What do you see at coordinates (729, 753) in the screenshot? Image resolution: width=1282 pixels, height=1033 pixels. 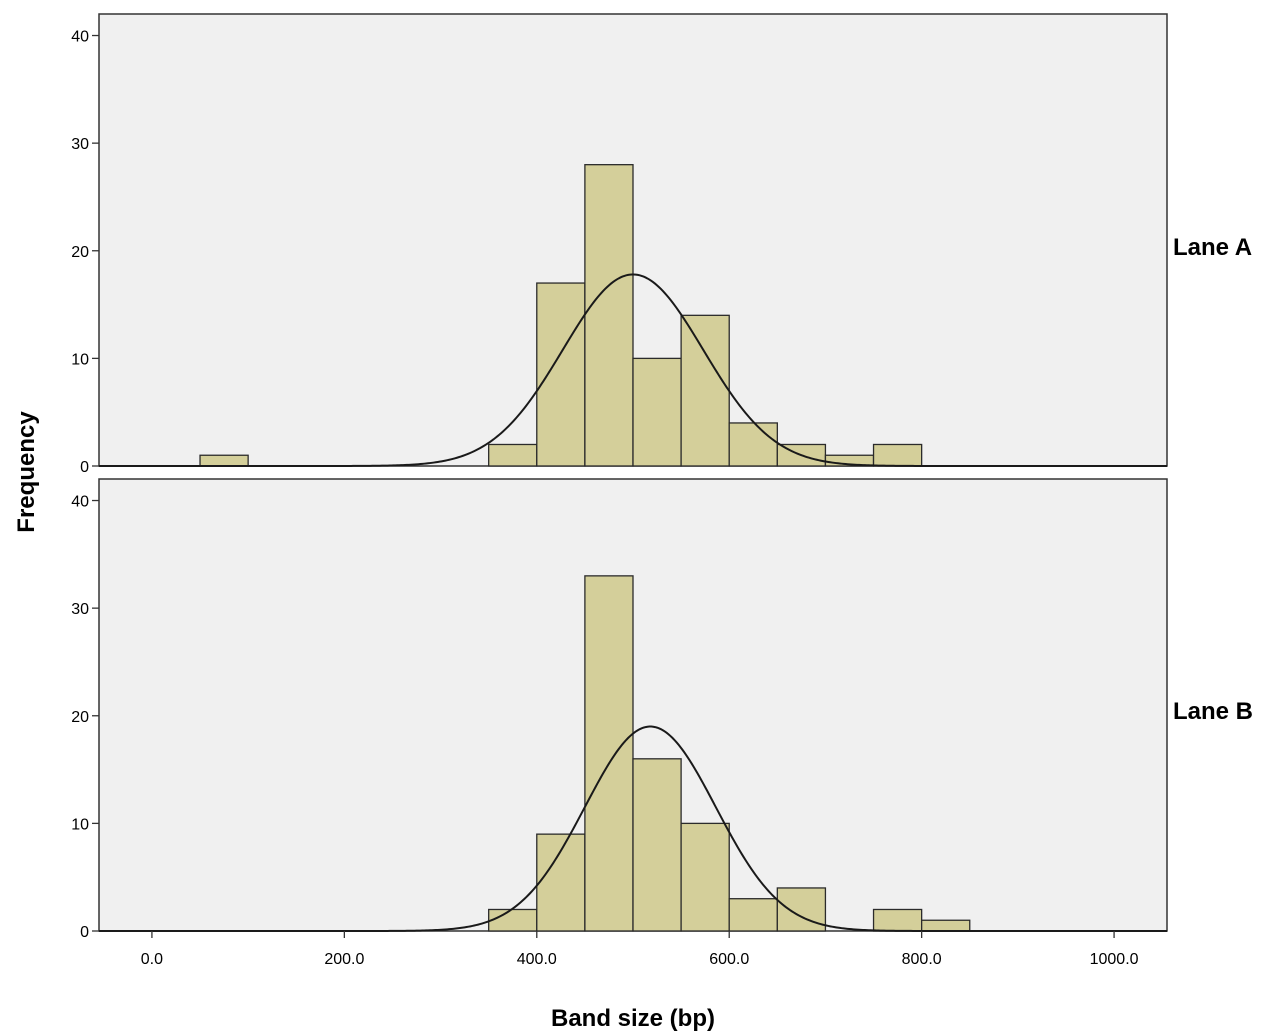 I see `panel-lane-b-bars` at bounding box center [729, 753].